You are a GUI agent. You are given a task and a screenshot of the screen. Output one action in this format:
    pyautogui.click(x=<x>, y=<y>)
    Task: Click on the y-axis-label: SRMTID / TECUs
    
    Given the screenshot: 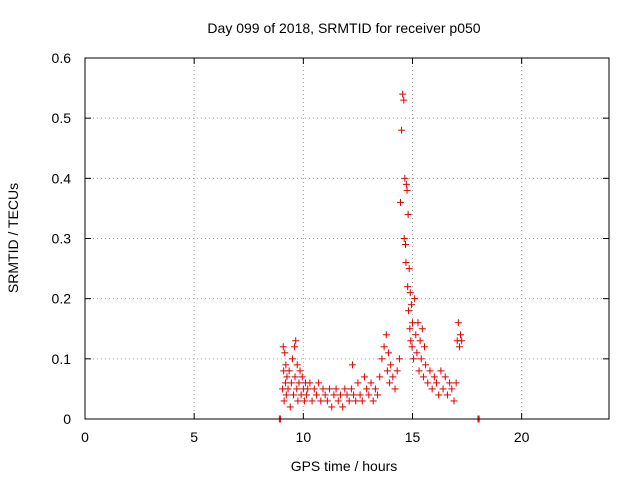 What is the action you would take?
    pyautogui.click(x=13, y=238)
    